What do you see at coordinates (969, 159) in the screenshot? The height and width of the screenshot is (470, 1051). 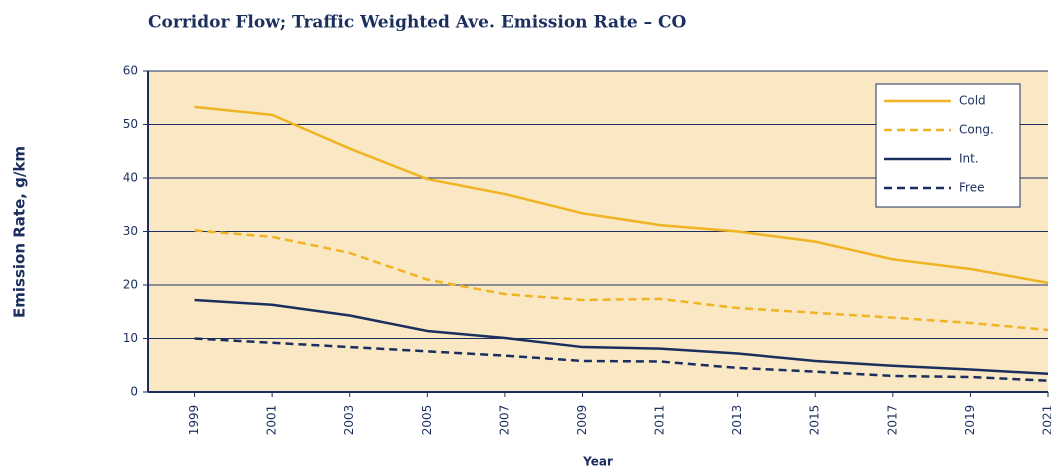 I see `legend-label: Int.` at bounding box center [969, 159].